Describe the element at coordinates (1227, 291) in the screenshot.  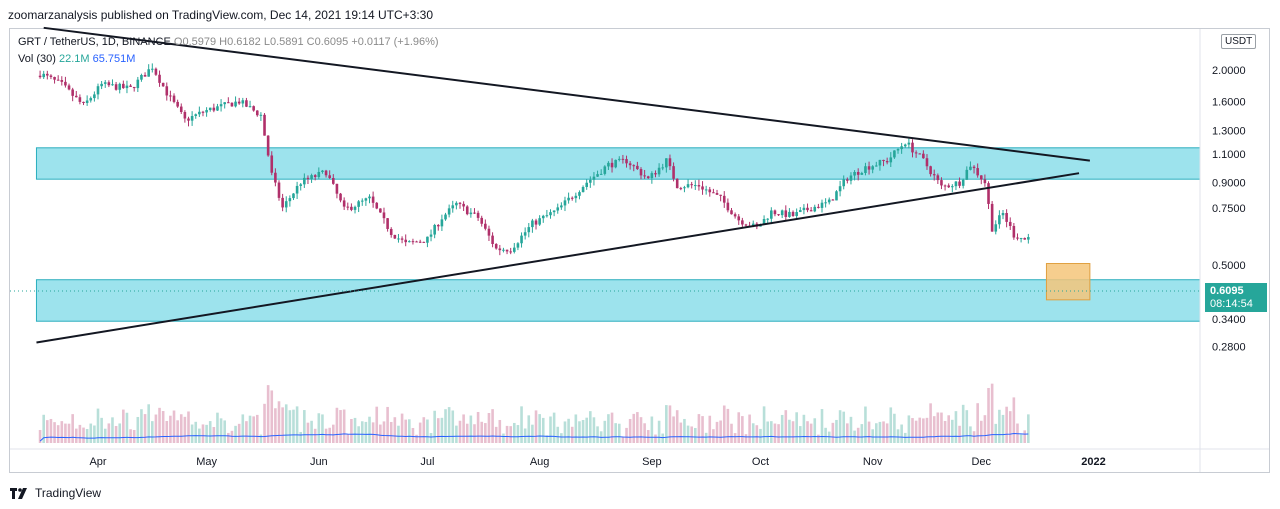
I see `last-price-value: 0.6095` at that location.